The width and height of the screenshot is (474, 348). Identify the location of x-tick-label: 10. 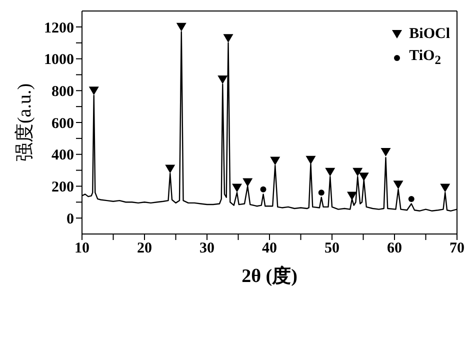
(82, 248).